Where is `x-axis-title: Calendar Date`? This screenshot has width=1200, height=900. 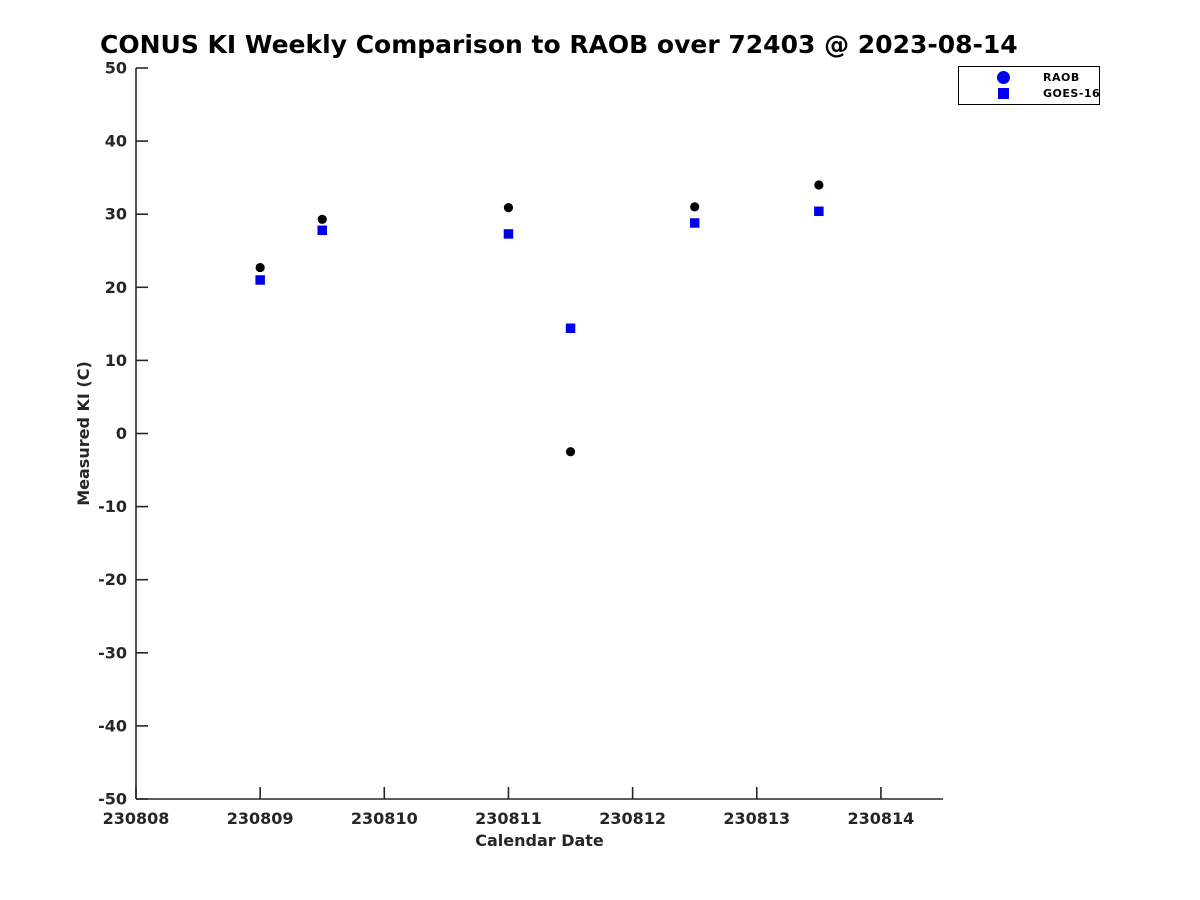
x-axis-title: Calendar Date is located at coordinates (539, 840).